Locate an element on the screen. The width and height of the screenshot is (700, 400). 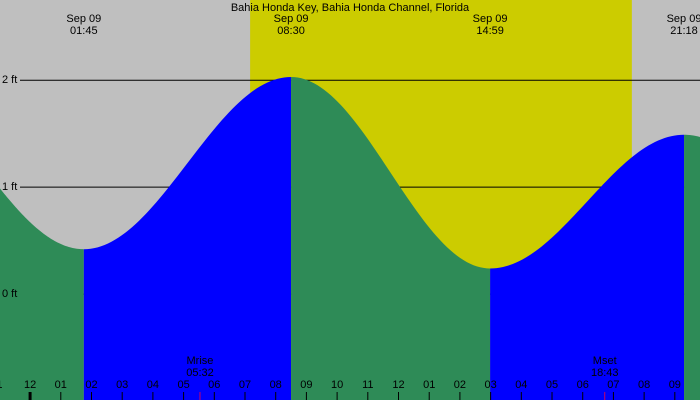
extreme-time: 21:18 is located at coordinates (684, 31).